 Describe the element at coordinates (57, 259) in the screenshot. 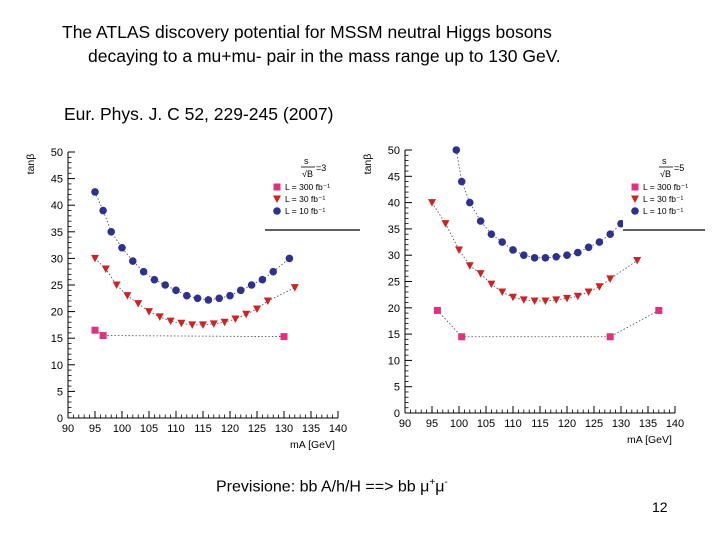

I see `left-y-tick-label: 30` at that location.